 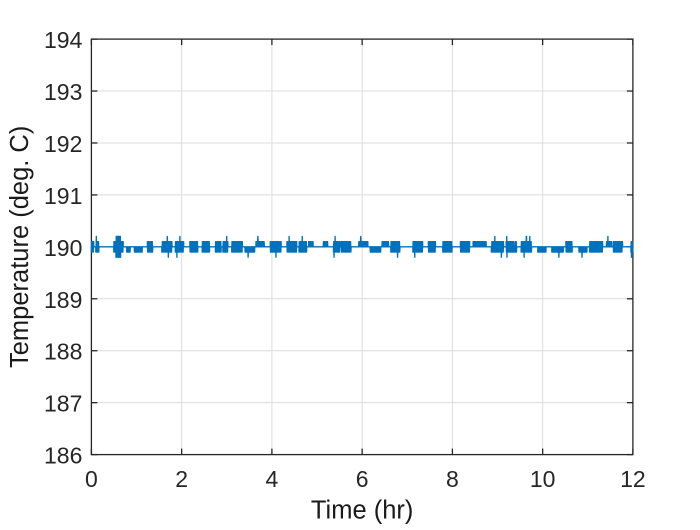 I want to click on y-tick-label: 187, so click(x=63, y=404).